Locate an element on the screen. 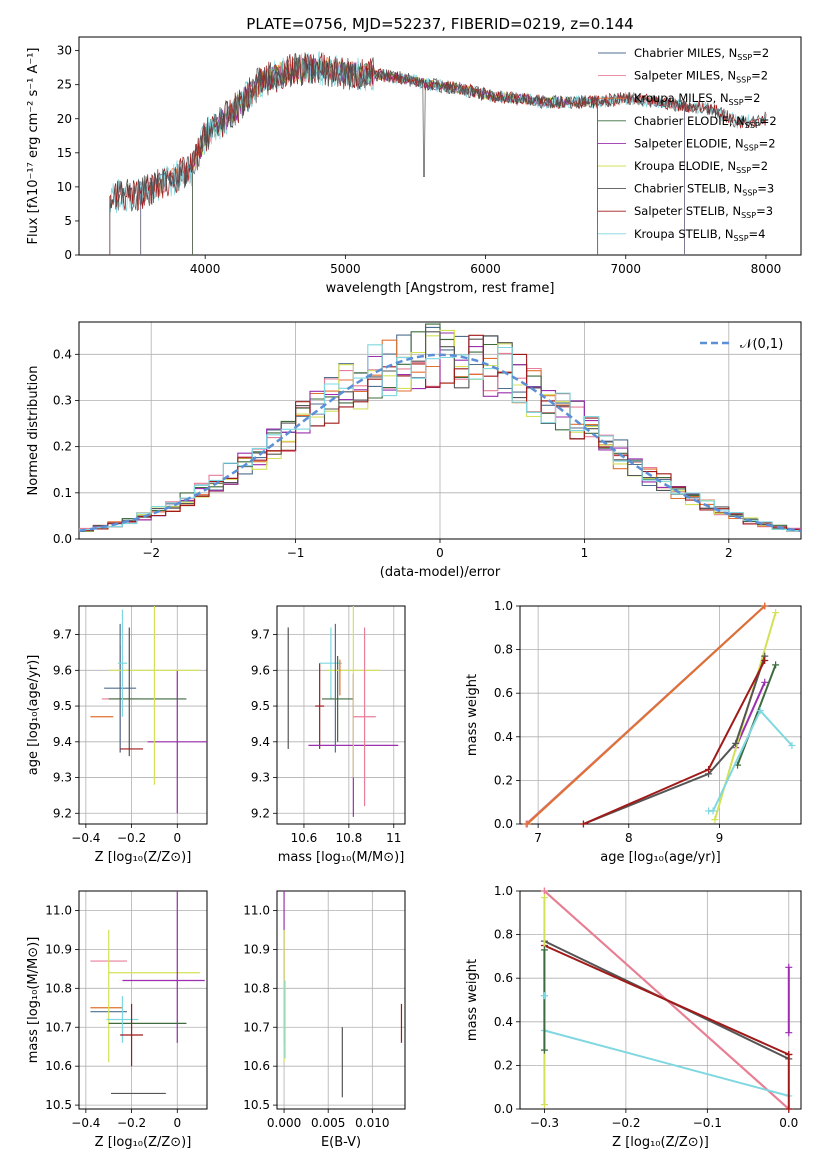 This screenshot has height=1170, width=819. spectrum-legend-label: Salpeter MILES, NSSP=2 is located at coordinates (701, 77).